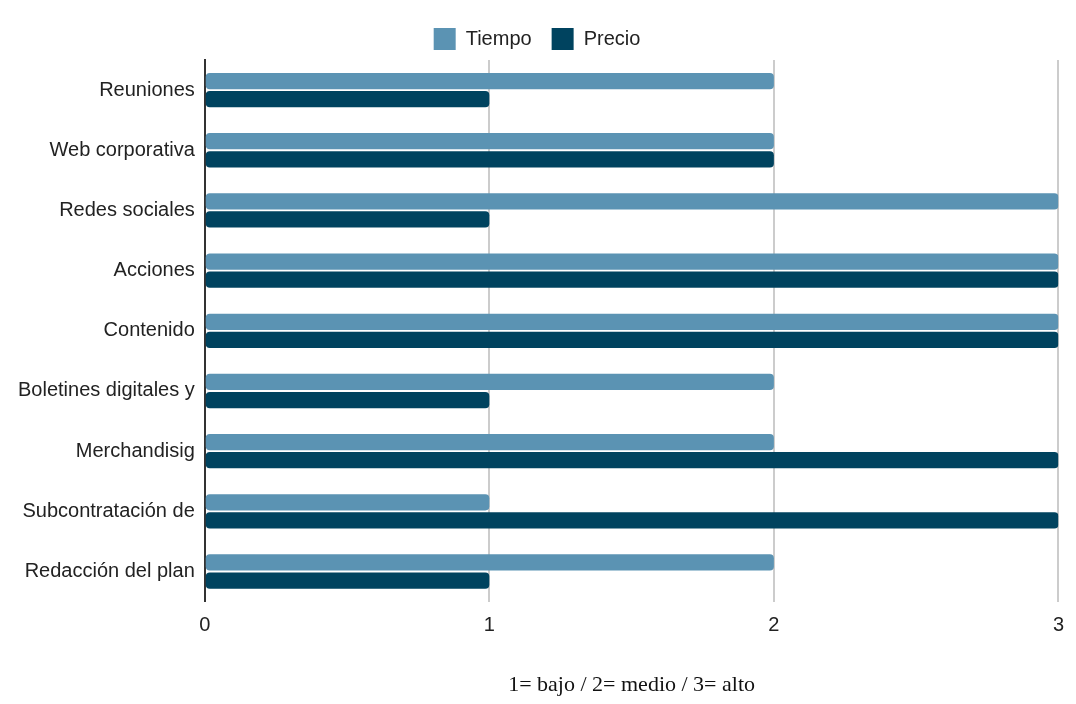 The width and height of the screenshot is (1076, 704). What do you see at coordinates (489, 624) in the screenshot?
I see `x-tick-label: 1` at bounding box center [489, 624].